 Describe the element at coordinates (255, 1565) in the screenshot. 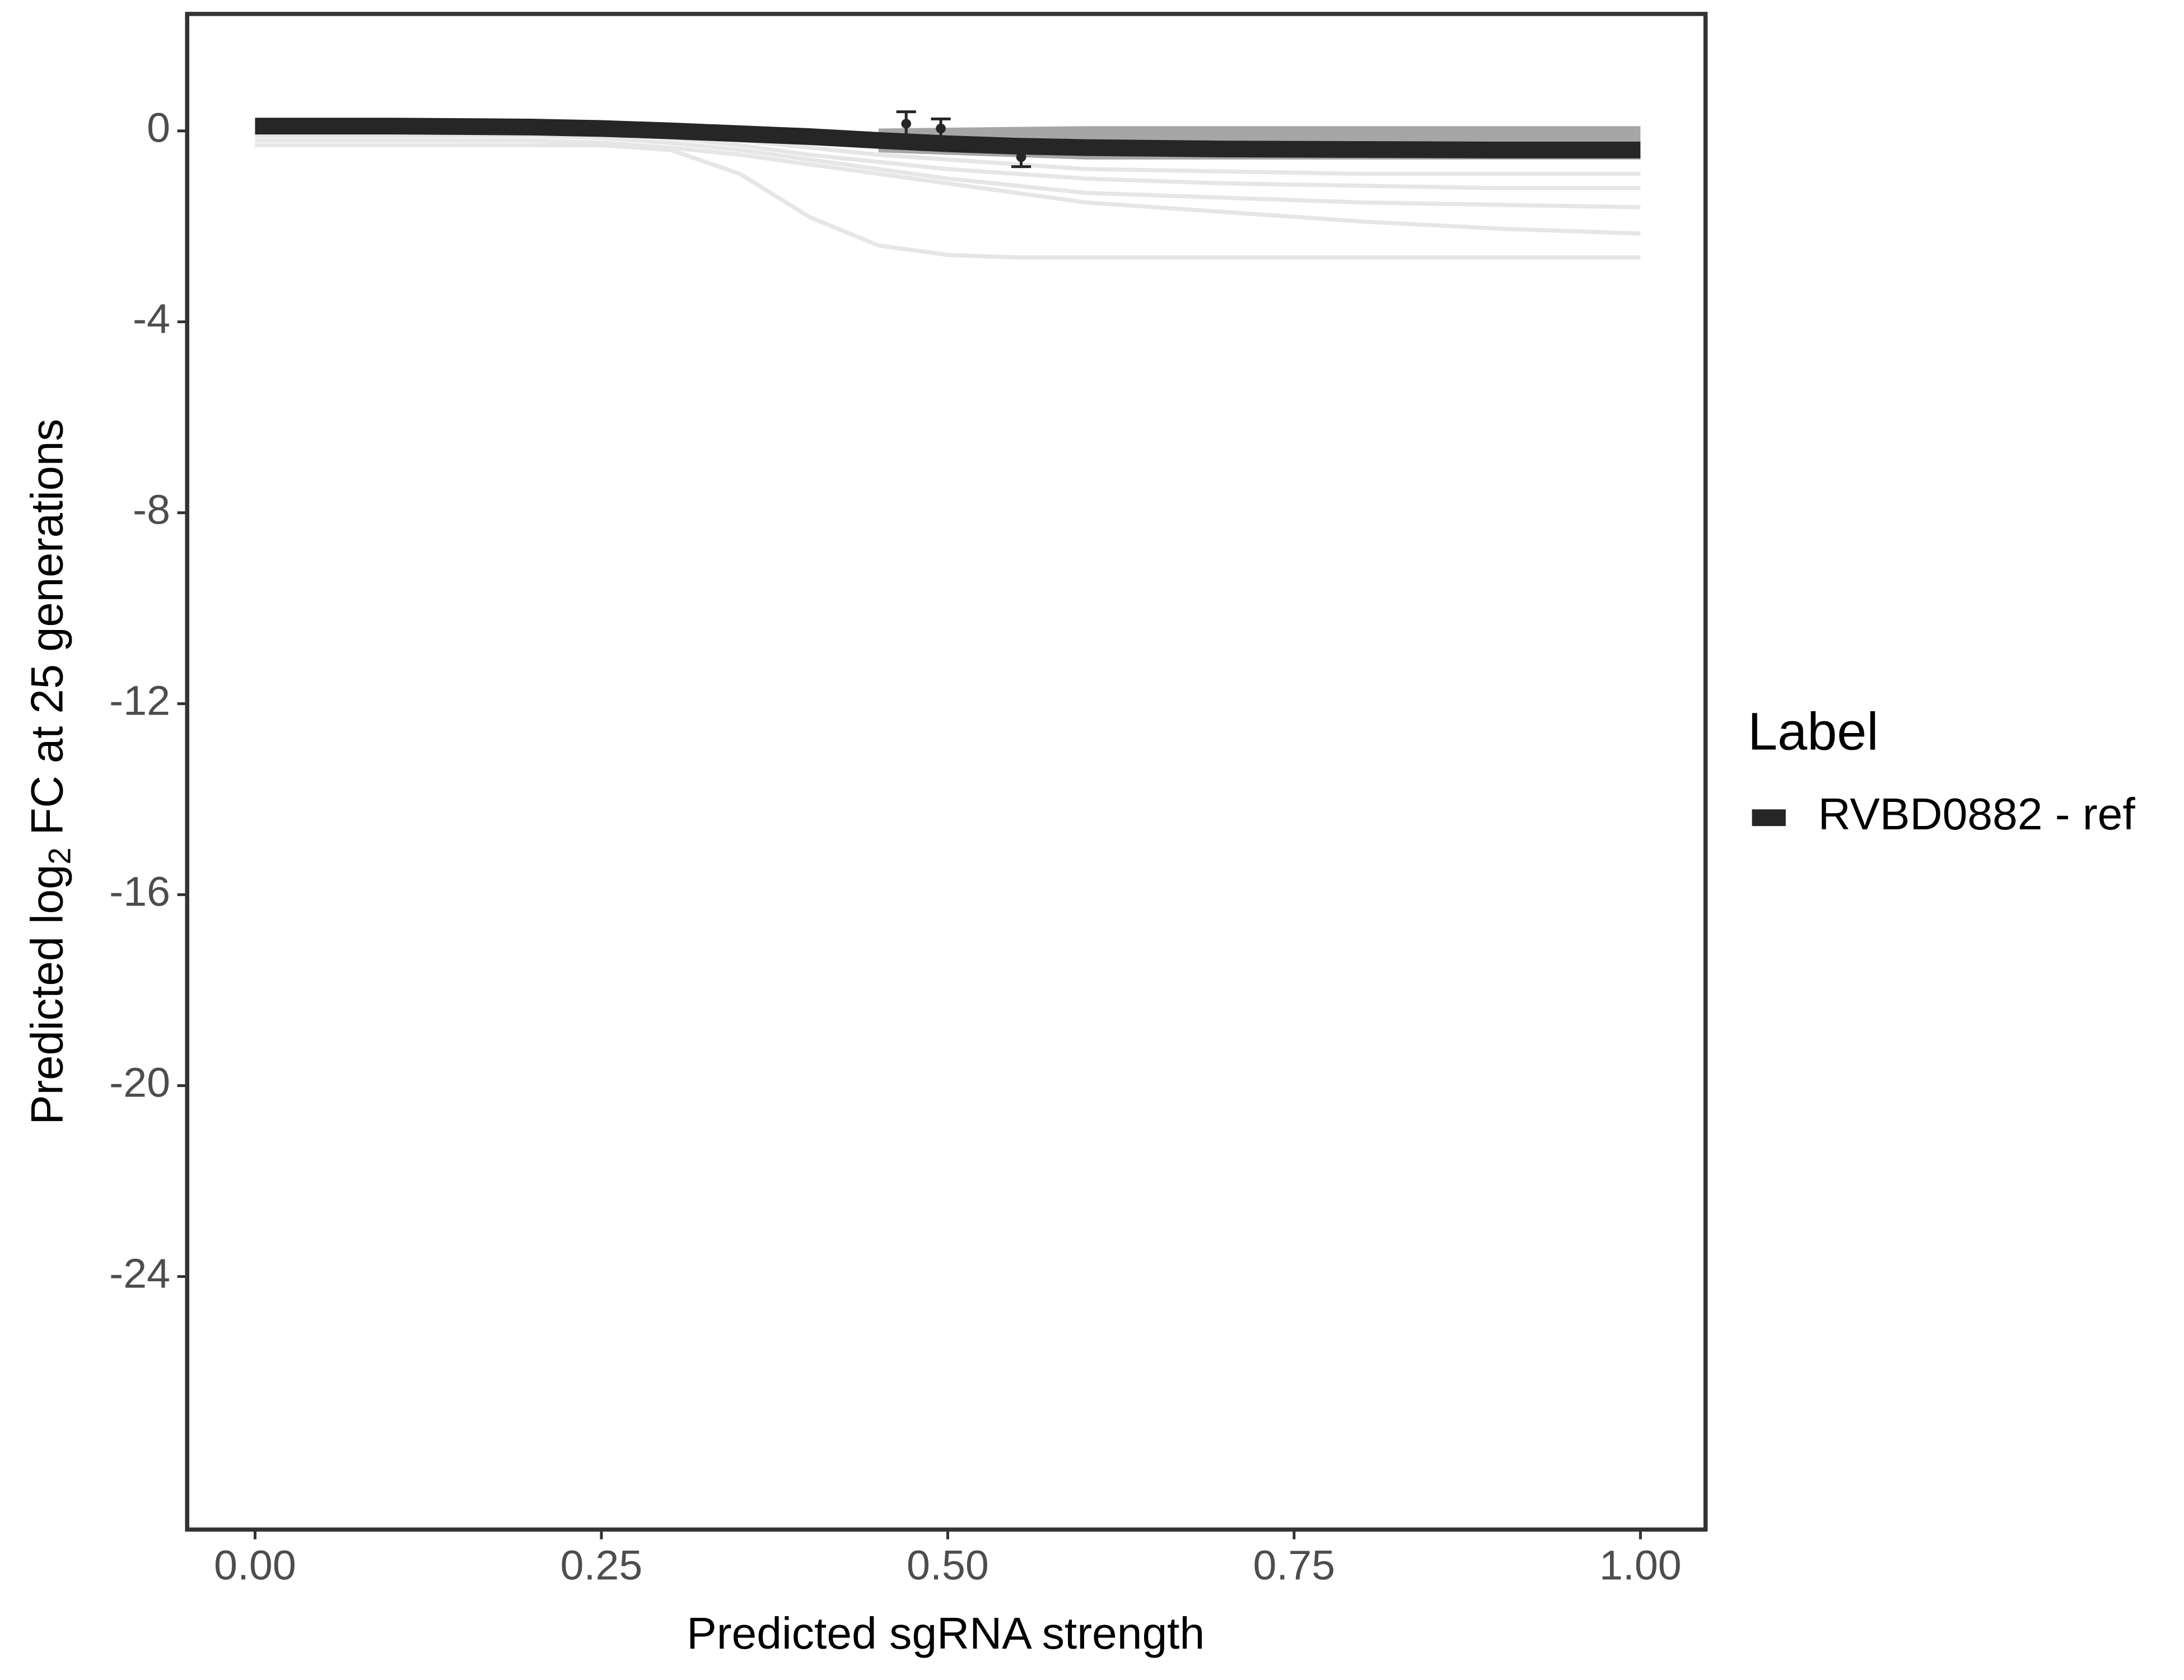

I see `x-tick-label: 0.00` at that location.